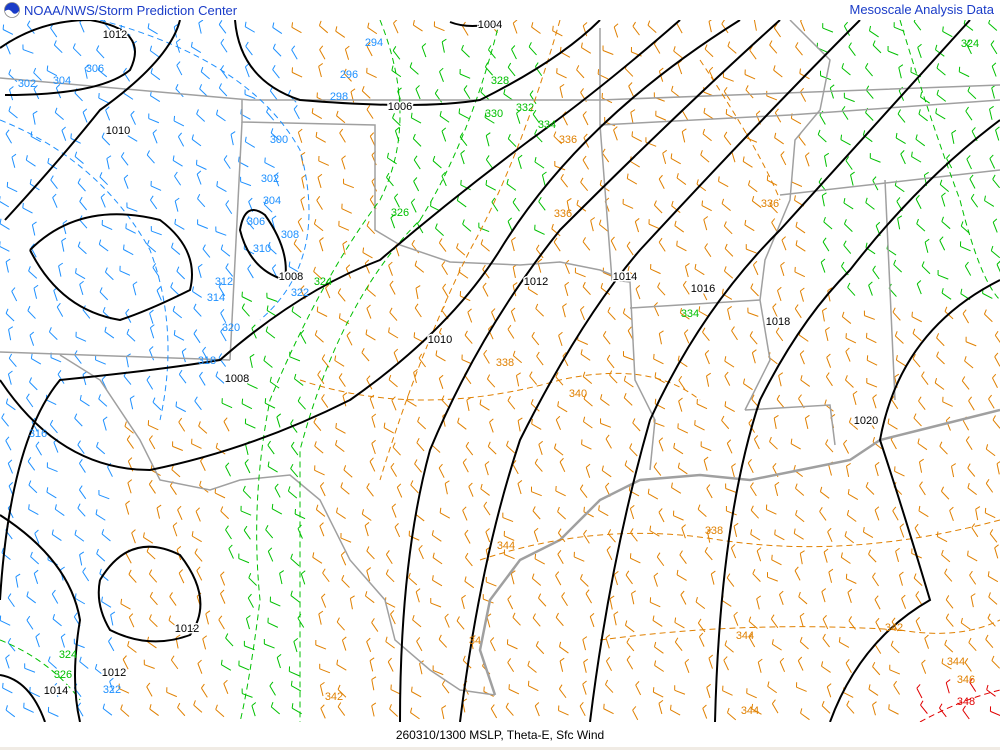 This screenshot has height=750, width=1000. Describe the element at coordinates (12, 10) in the screenshot. I see `noaa-logo-icon` at that location.